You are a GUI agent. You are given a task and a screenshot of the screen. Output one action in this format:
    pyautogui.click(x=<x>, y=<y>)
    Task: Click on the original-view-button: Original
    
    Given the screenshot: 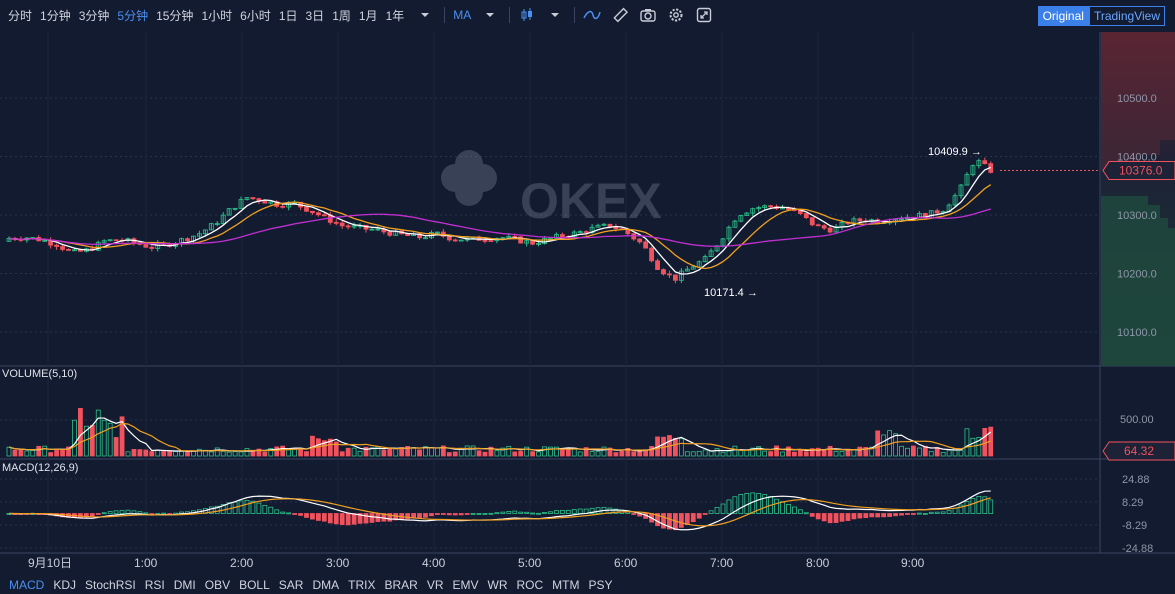 What is the action you would take?
    pyautogui.click(x=1063, y=16)
    